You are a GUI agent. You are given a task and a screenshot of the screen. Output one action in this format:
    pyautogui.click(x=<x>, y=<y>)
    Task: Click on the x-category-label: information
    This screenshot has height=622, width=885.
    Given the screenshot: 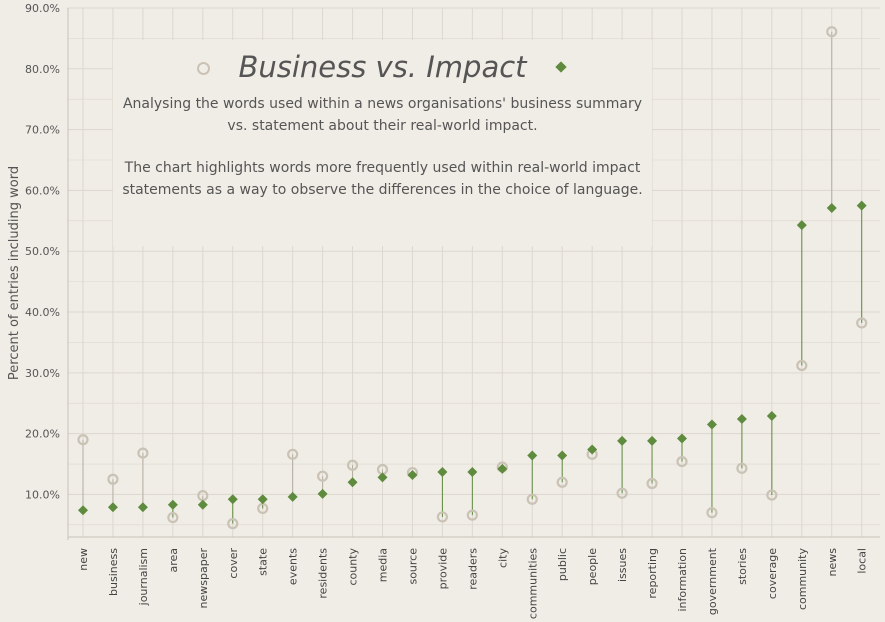 What is the action you would take?
    pyautogui.click(x=682, y=580)
    